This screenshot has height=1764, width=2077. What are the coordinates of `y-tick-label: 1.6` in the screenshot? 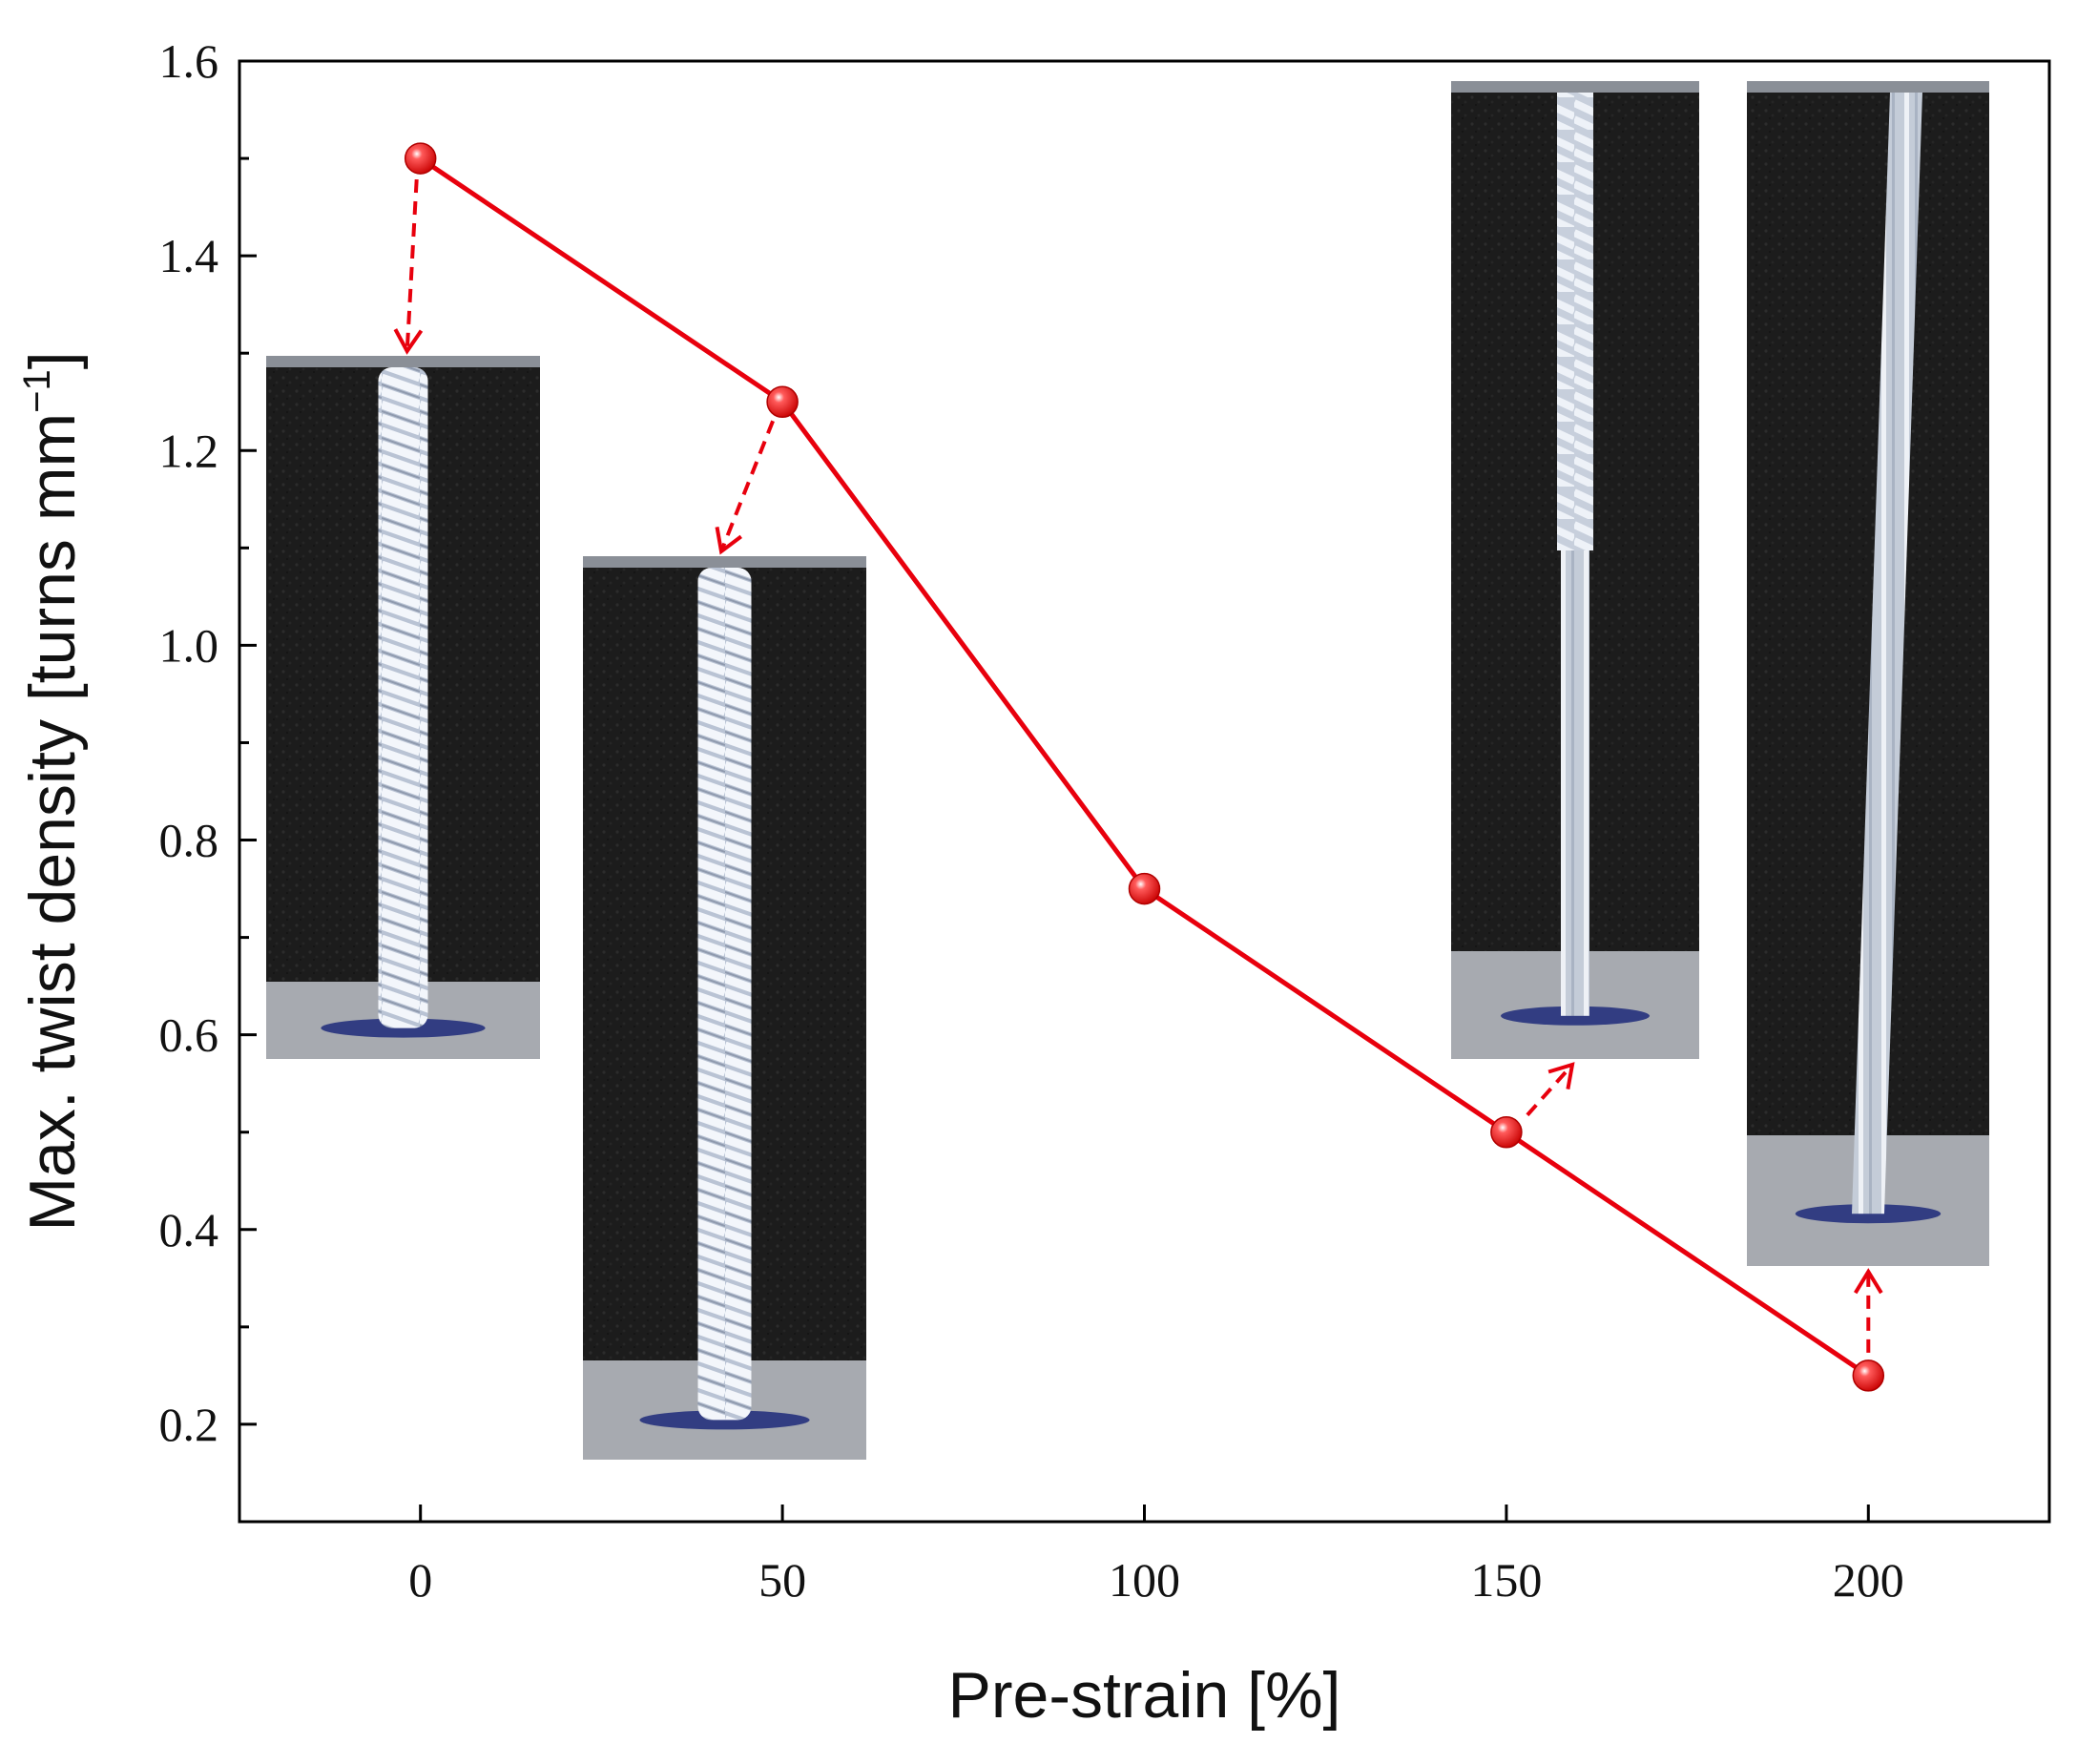 It's located at (189, 61).